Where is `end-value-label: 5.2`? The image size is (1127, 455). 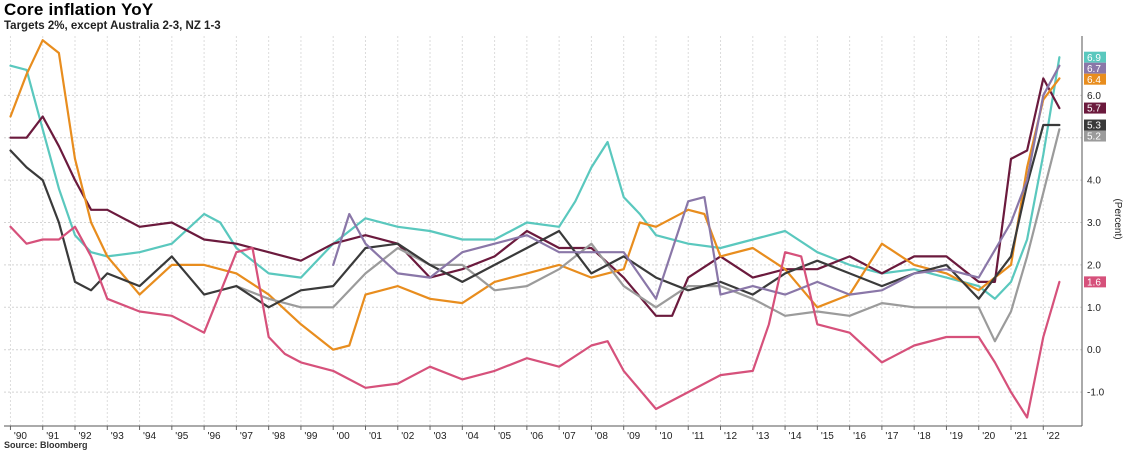 end-value-label: 5.2 is located at coordinates (1094, 137).